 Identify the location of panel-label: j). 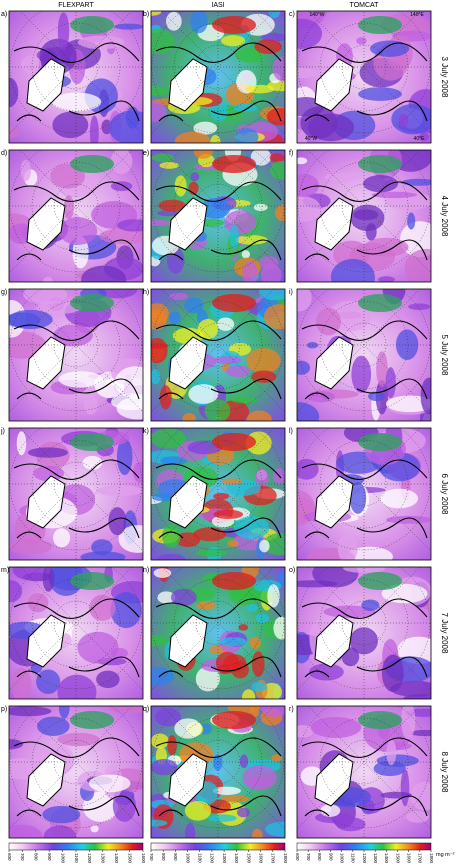
(2, 431).